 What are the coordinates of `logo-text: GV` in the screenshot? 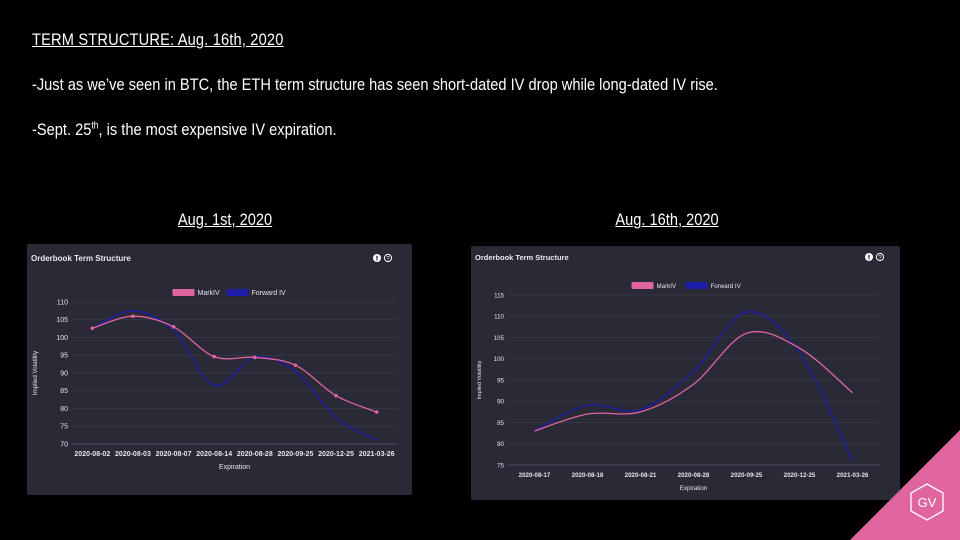 It's located at (927, 502).